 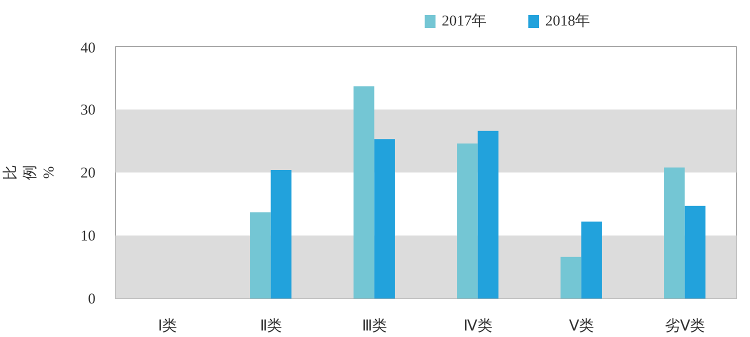 What do you see at coordinates (88, 174) in the screenshot?
I see `y-tick-label: 20` at bounding box center [88, 174].